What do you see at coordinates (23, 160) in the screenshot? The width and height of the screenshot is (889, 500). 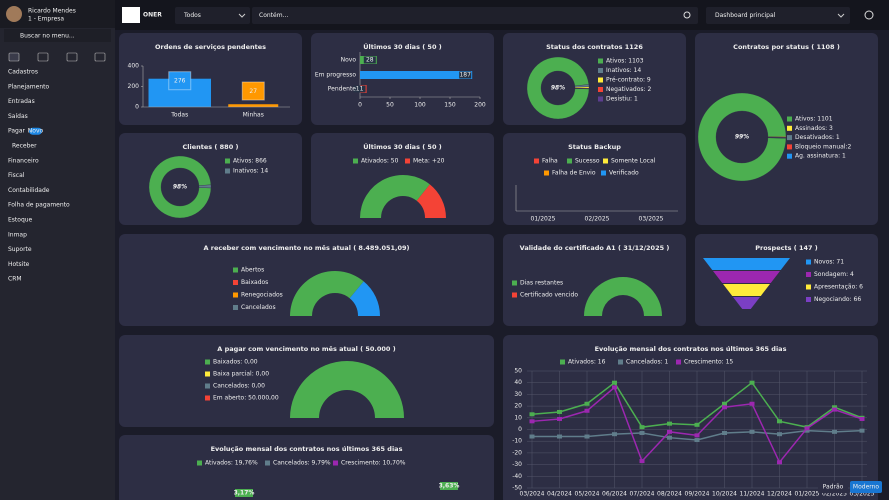 I see `menu-item: Financeiro` at bounding box center [23, 160].